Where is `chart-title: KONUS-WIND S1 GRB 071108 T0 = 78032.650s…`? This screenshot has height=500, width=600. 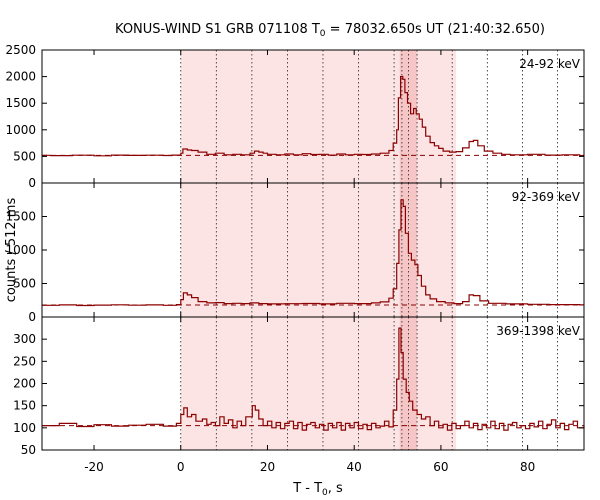 chart-title: KONUS-WIND S1 GRB 071108 T0 = 78032.650s… is located at coordinates (330, 30).